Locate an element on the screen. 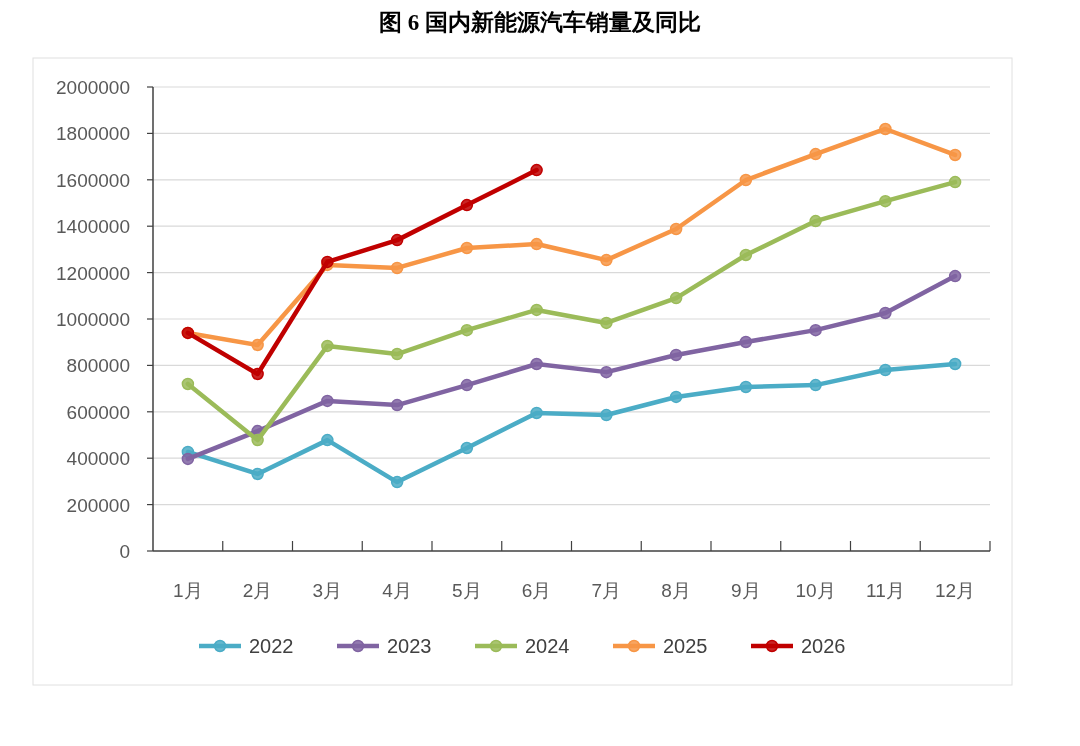  x-tick-label: 1月 is located at coordinates (188, 590).